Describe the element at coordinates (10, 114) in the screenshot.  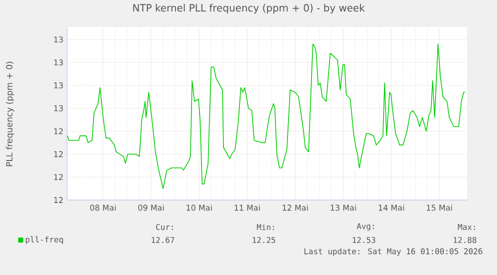
I see `y-axis-title: PLL frequency (ppm + 0)` at that location.